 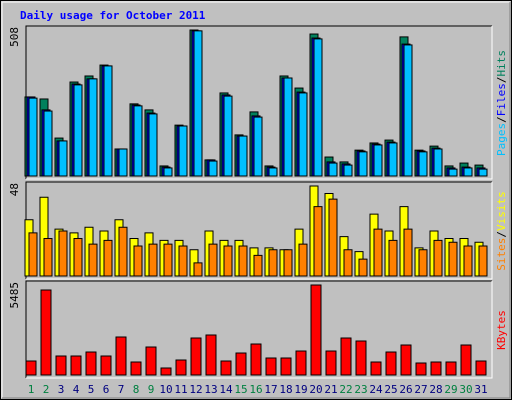 I want to click on x-tick-label: 3, so click(x=61, y=389).